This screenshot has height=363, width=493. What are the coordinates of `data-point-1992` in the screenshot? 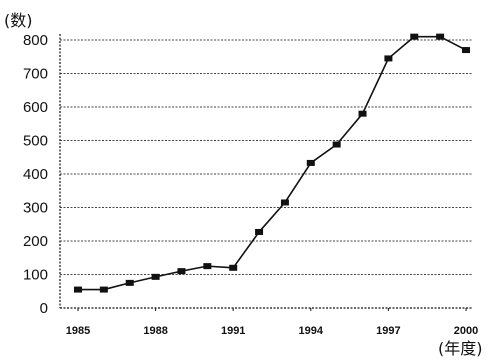 It's located at (259, 231).